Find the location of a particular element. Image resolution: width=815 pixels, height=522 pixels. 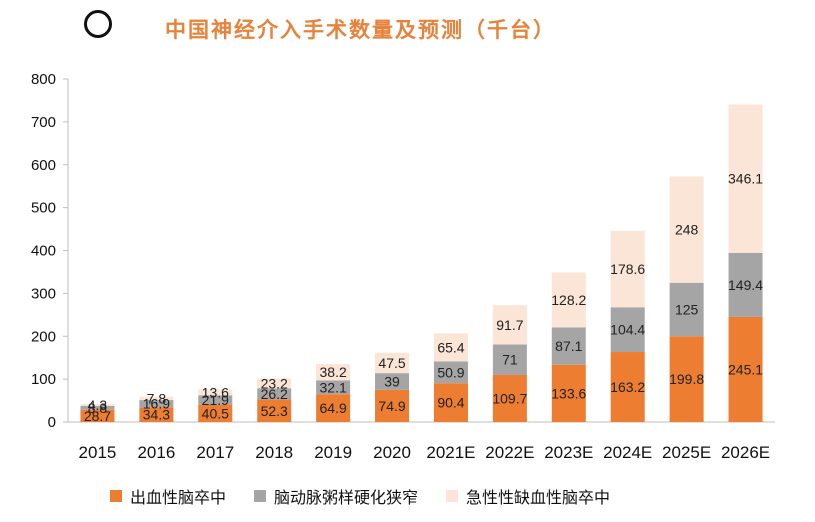

data-label: 38.2 is located at coordinates (333, 372).